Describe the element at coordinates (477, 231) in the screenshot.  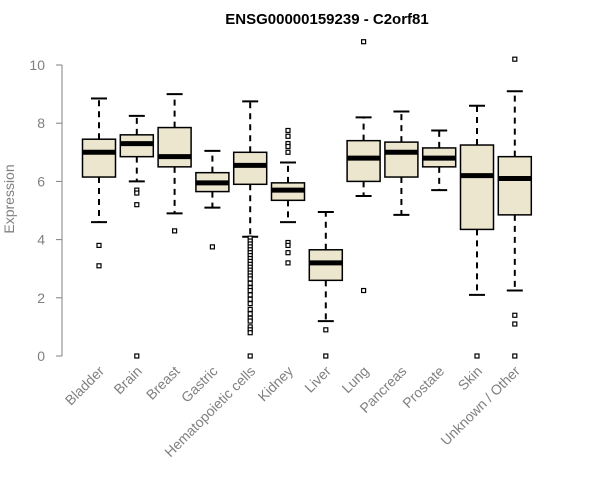
I see `box-skin` at that location.